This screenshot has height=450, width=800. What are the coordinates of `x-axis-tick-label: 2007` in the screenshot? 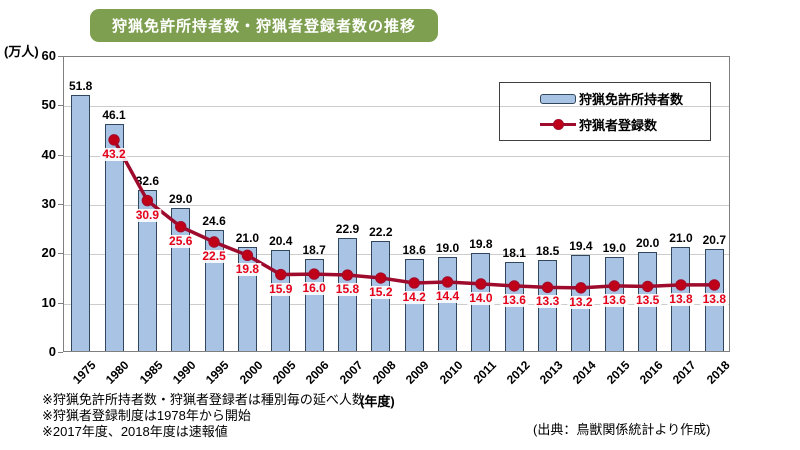 It's located at (351, 372).